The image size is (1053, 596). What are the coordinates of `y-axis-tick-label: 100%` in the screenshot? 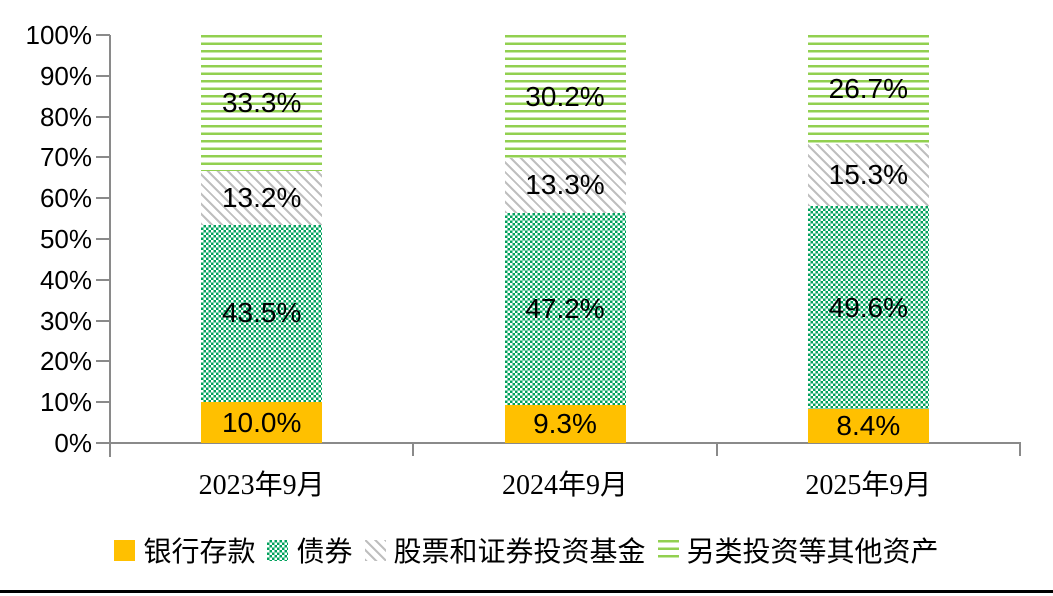 It's located at (59, 35).